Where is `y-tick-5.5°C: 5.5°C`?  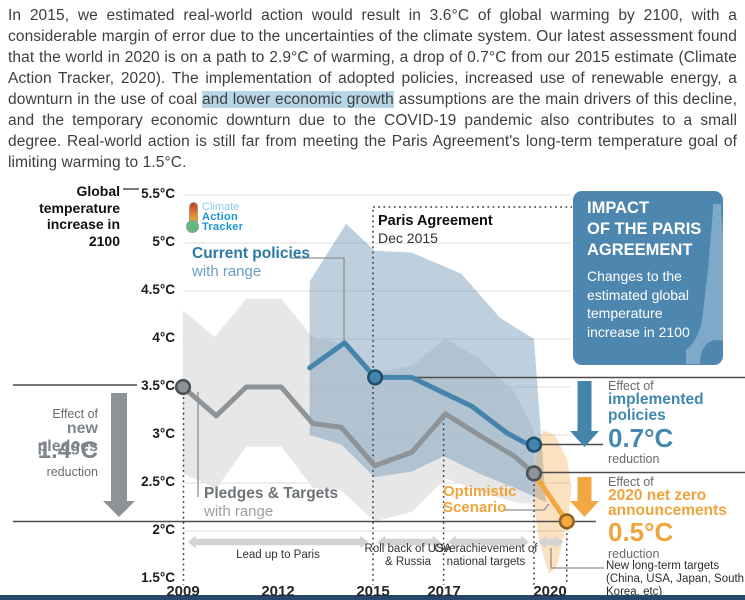
y-tick-5.5°C: 5.5°C is located at coordinates (158, 193).